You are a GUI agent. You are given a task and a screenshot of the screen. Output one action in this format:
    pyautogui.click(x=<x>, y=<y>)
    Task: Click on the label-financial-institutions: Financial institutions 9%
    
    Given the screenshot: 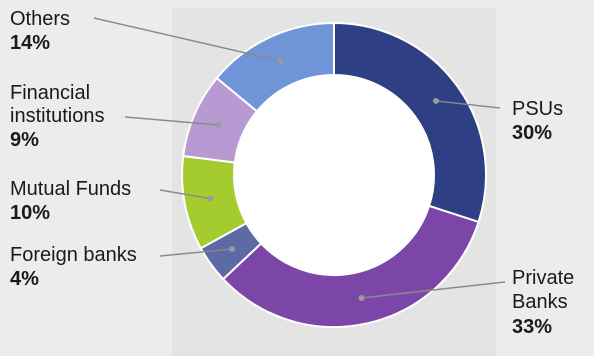 What is the action you would take?
    pyautogui.click(x=57, y=117)
    